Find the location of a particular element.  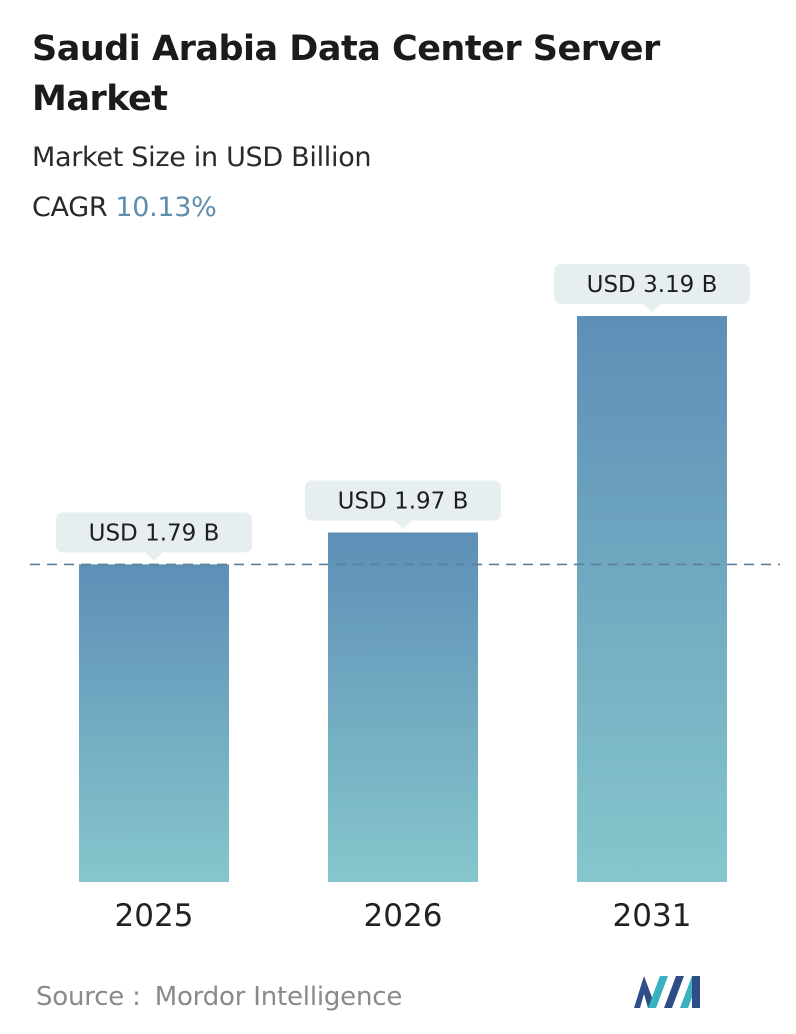

data-label-2031: USD 3.19 B is located at coordinates (652, 288).